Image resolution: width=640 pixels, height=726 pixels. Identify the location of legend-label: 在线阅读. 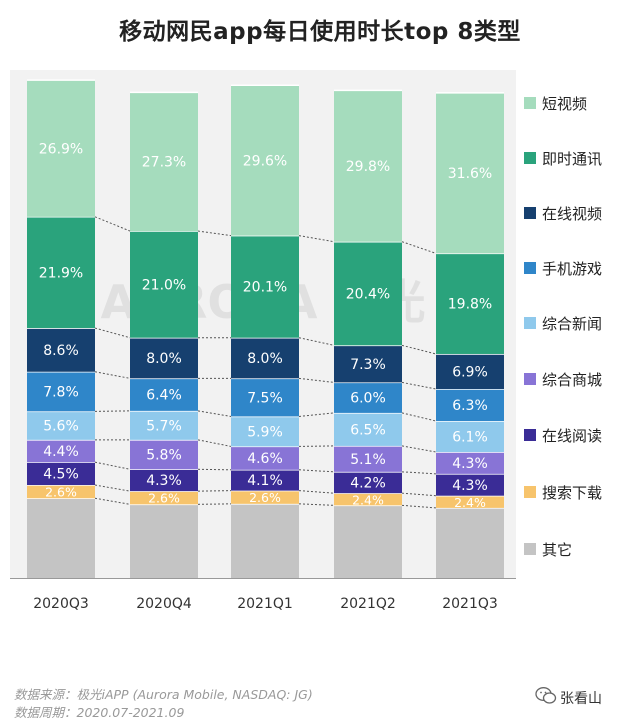
(572, 436).